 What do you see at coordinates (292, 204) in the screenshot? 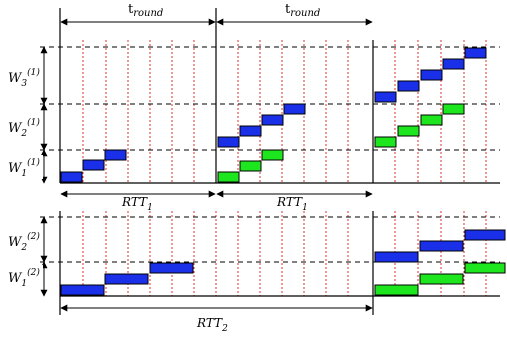
I see `rtt1-label-b: RTT1` at bounding box center [292, 204].